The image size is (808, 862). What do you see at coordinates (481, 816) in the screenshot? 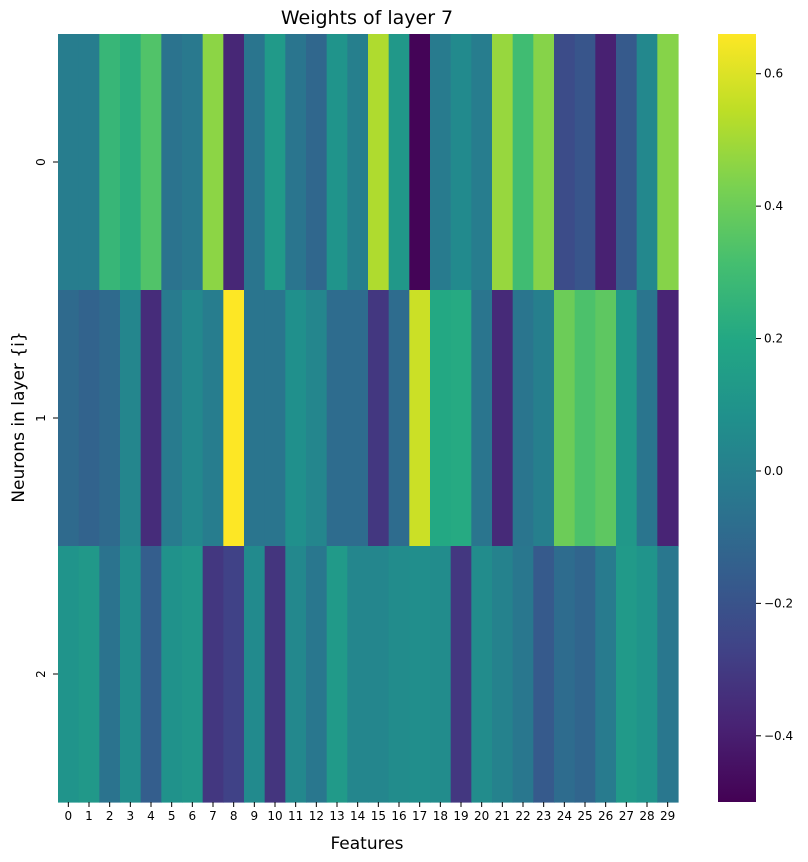
I see `x-tick-label: 20` at bounding box center [481, 816].